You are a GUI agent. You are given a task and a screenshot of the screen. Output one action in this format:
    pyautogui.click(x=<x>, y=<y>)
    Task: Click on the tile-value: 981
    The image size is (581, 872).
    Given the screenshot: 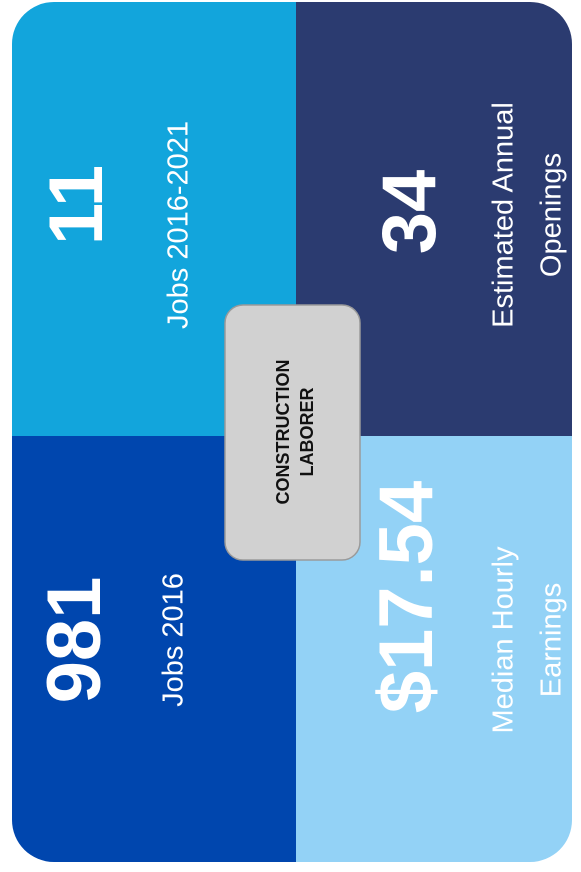 What is the action you would take?
    pyautogui.click(x=74, y=640)
    